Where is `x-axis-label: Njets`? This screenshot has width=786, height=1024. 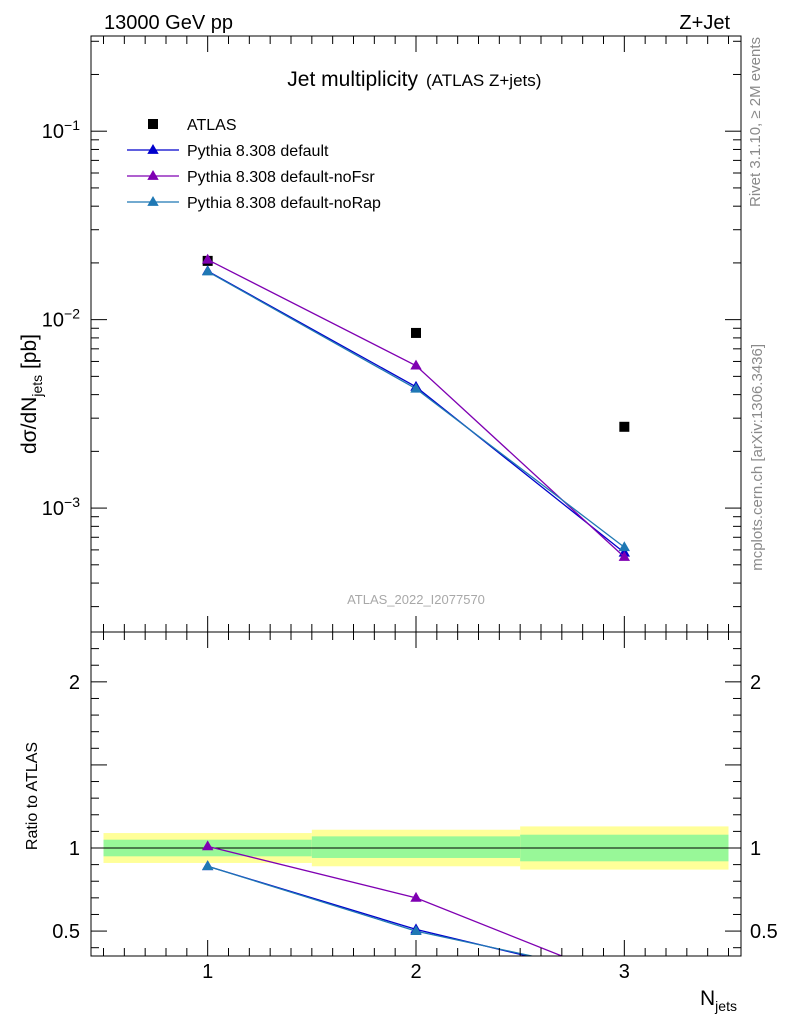
x-axis-label: Njets is located at coordinates (718, 1000).